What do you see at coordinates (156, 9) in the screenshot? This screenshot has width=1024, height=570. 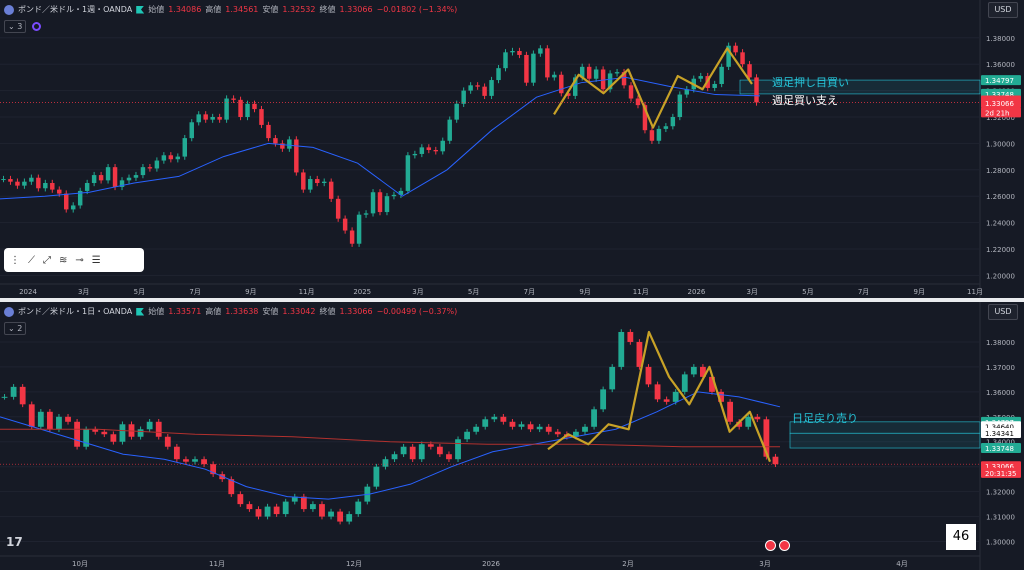 I see `open-label: 始値` at bounding box center [156, 9].